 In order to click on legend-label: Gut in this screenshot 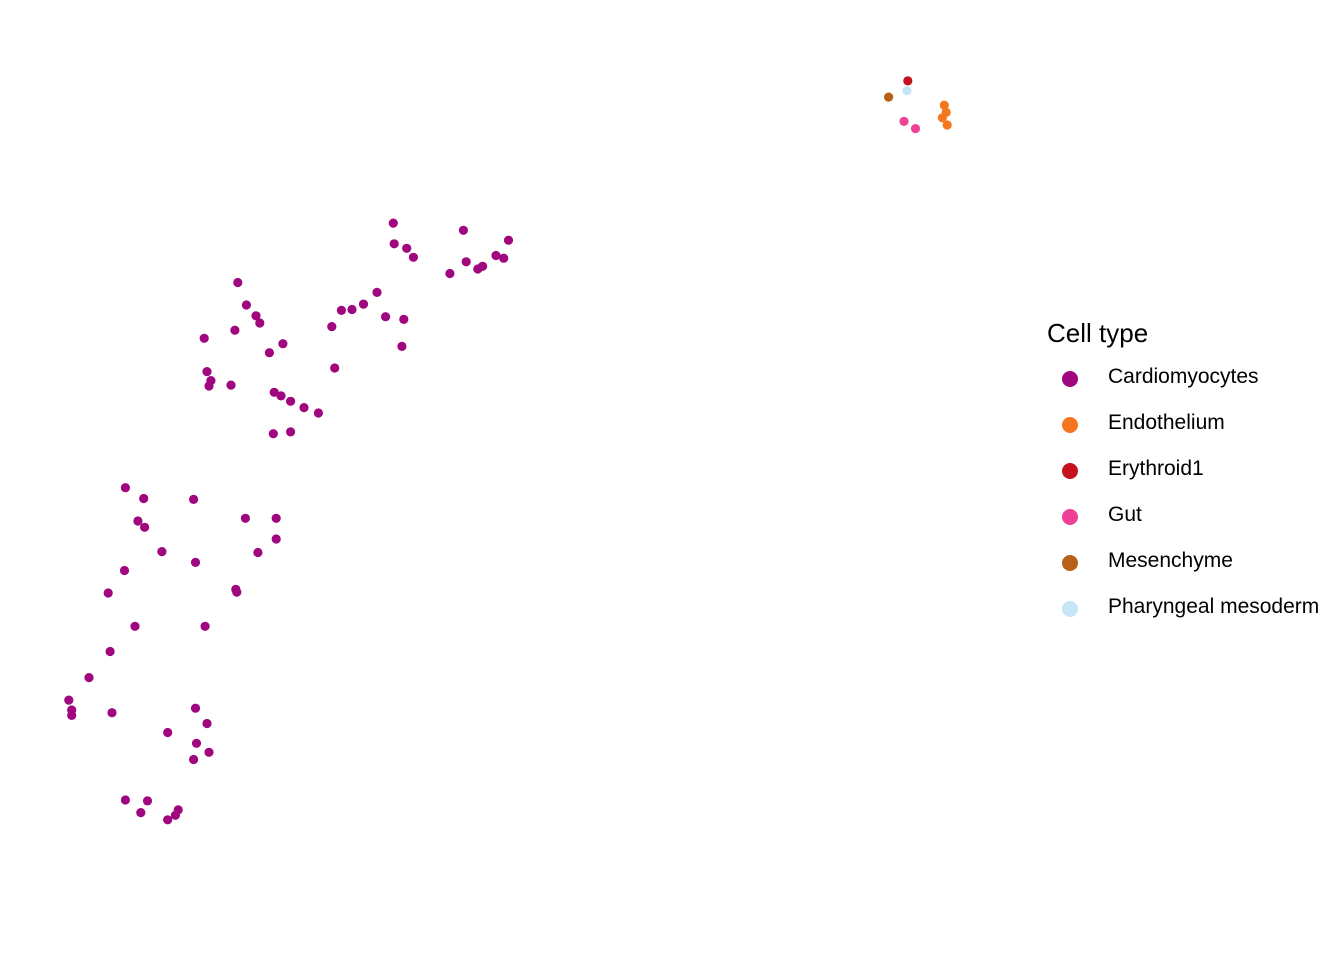, I will do `click(1125, 514)`.